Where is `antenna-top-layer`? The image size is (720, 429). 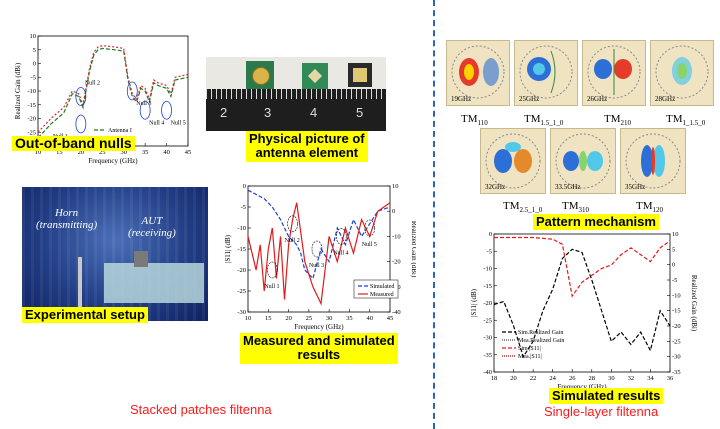 antenna-top-layer is located at coordinates (315, 76).